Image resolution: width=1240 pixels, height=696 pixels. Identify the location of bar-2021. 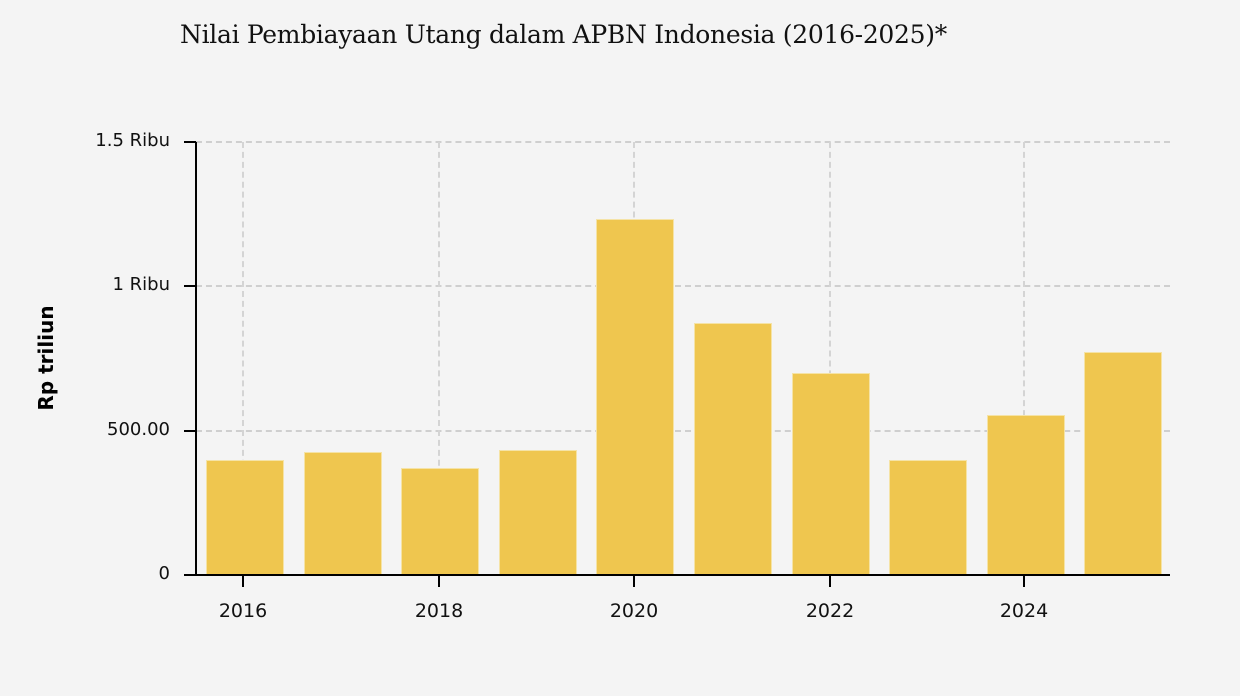
(733, 449).